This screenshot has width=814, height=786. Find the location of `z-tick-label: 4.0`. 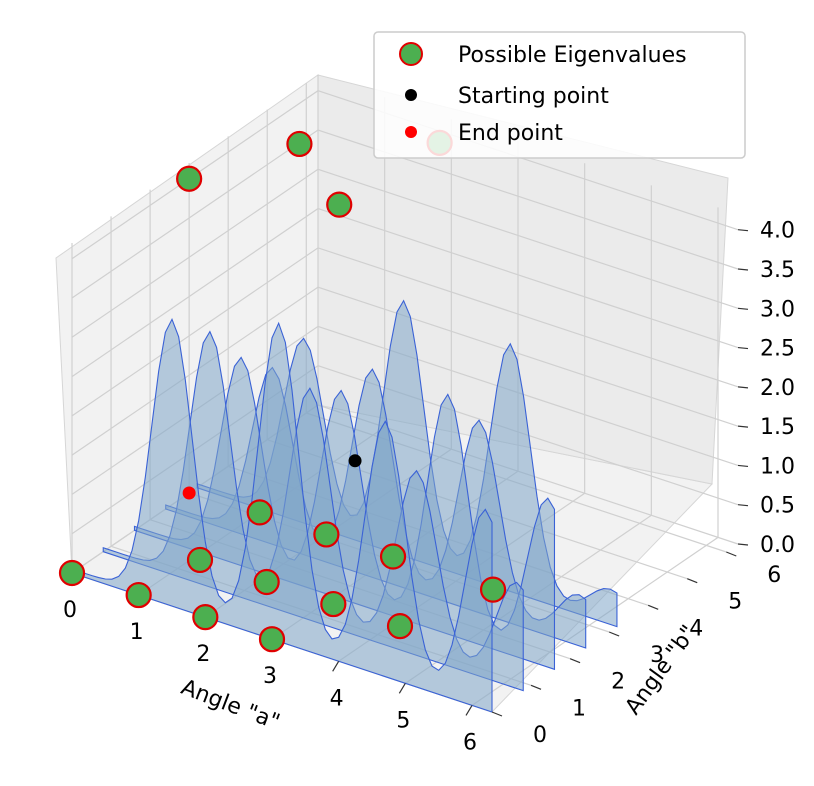

z-tick-label: 4.0 is located at coordinates (777, 231).